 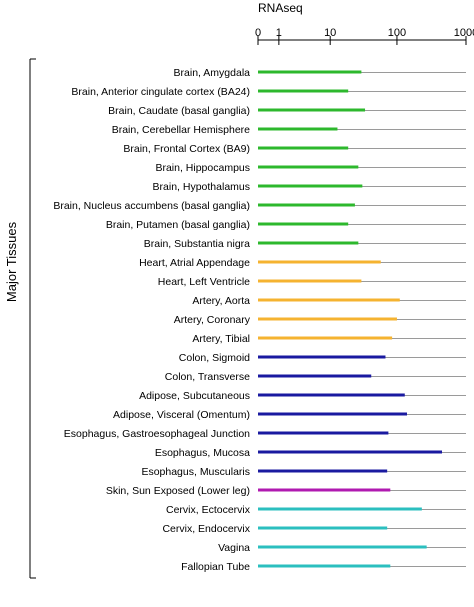 What do you see at coordinates (201, 187) in the screenshot?
I see `category-label: Brain, Hypothalamus` at bounding box center [201, 187].